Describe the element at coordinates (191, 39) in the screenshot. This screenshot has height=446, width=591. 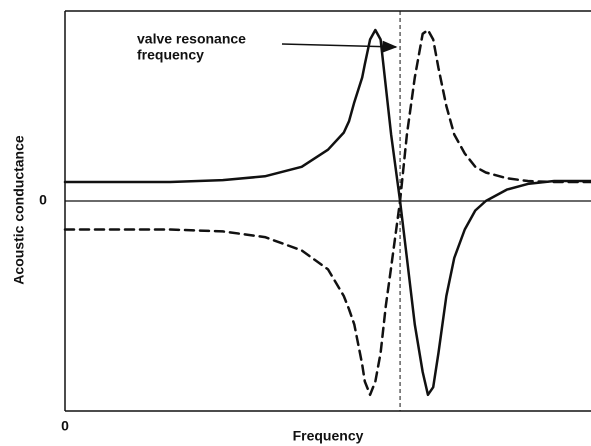
I see `annotation: valve resonance` at that location.